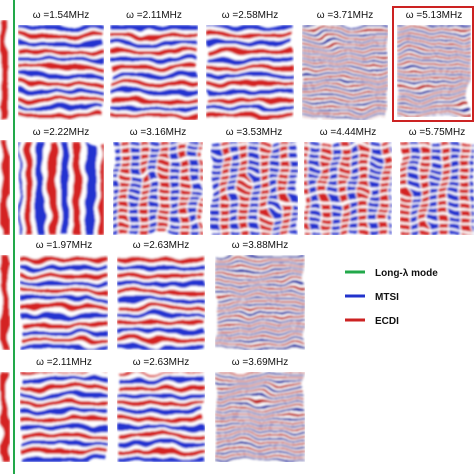  I want to click on legend-label: ECDI, so click(387, 321).